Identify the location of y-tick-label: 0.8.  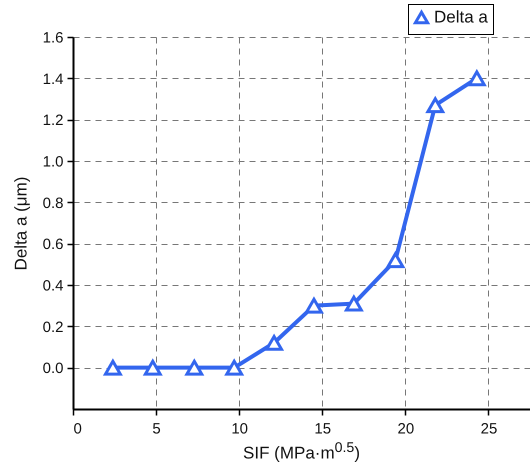
(53, 203).